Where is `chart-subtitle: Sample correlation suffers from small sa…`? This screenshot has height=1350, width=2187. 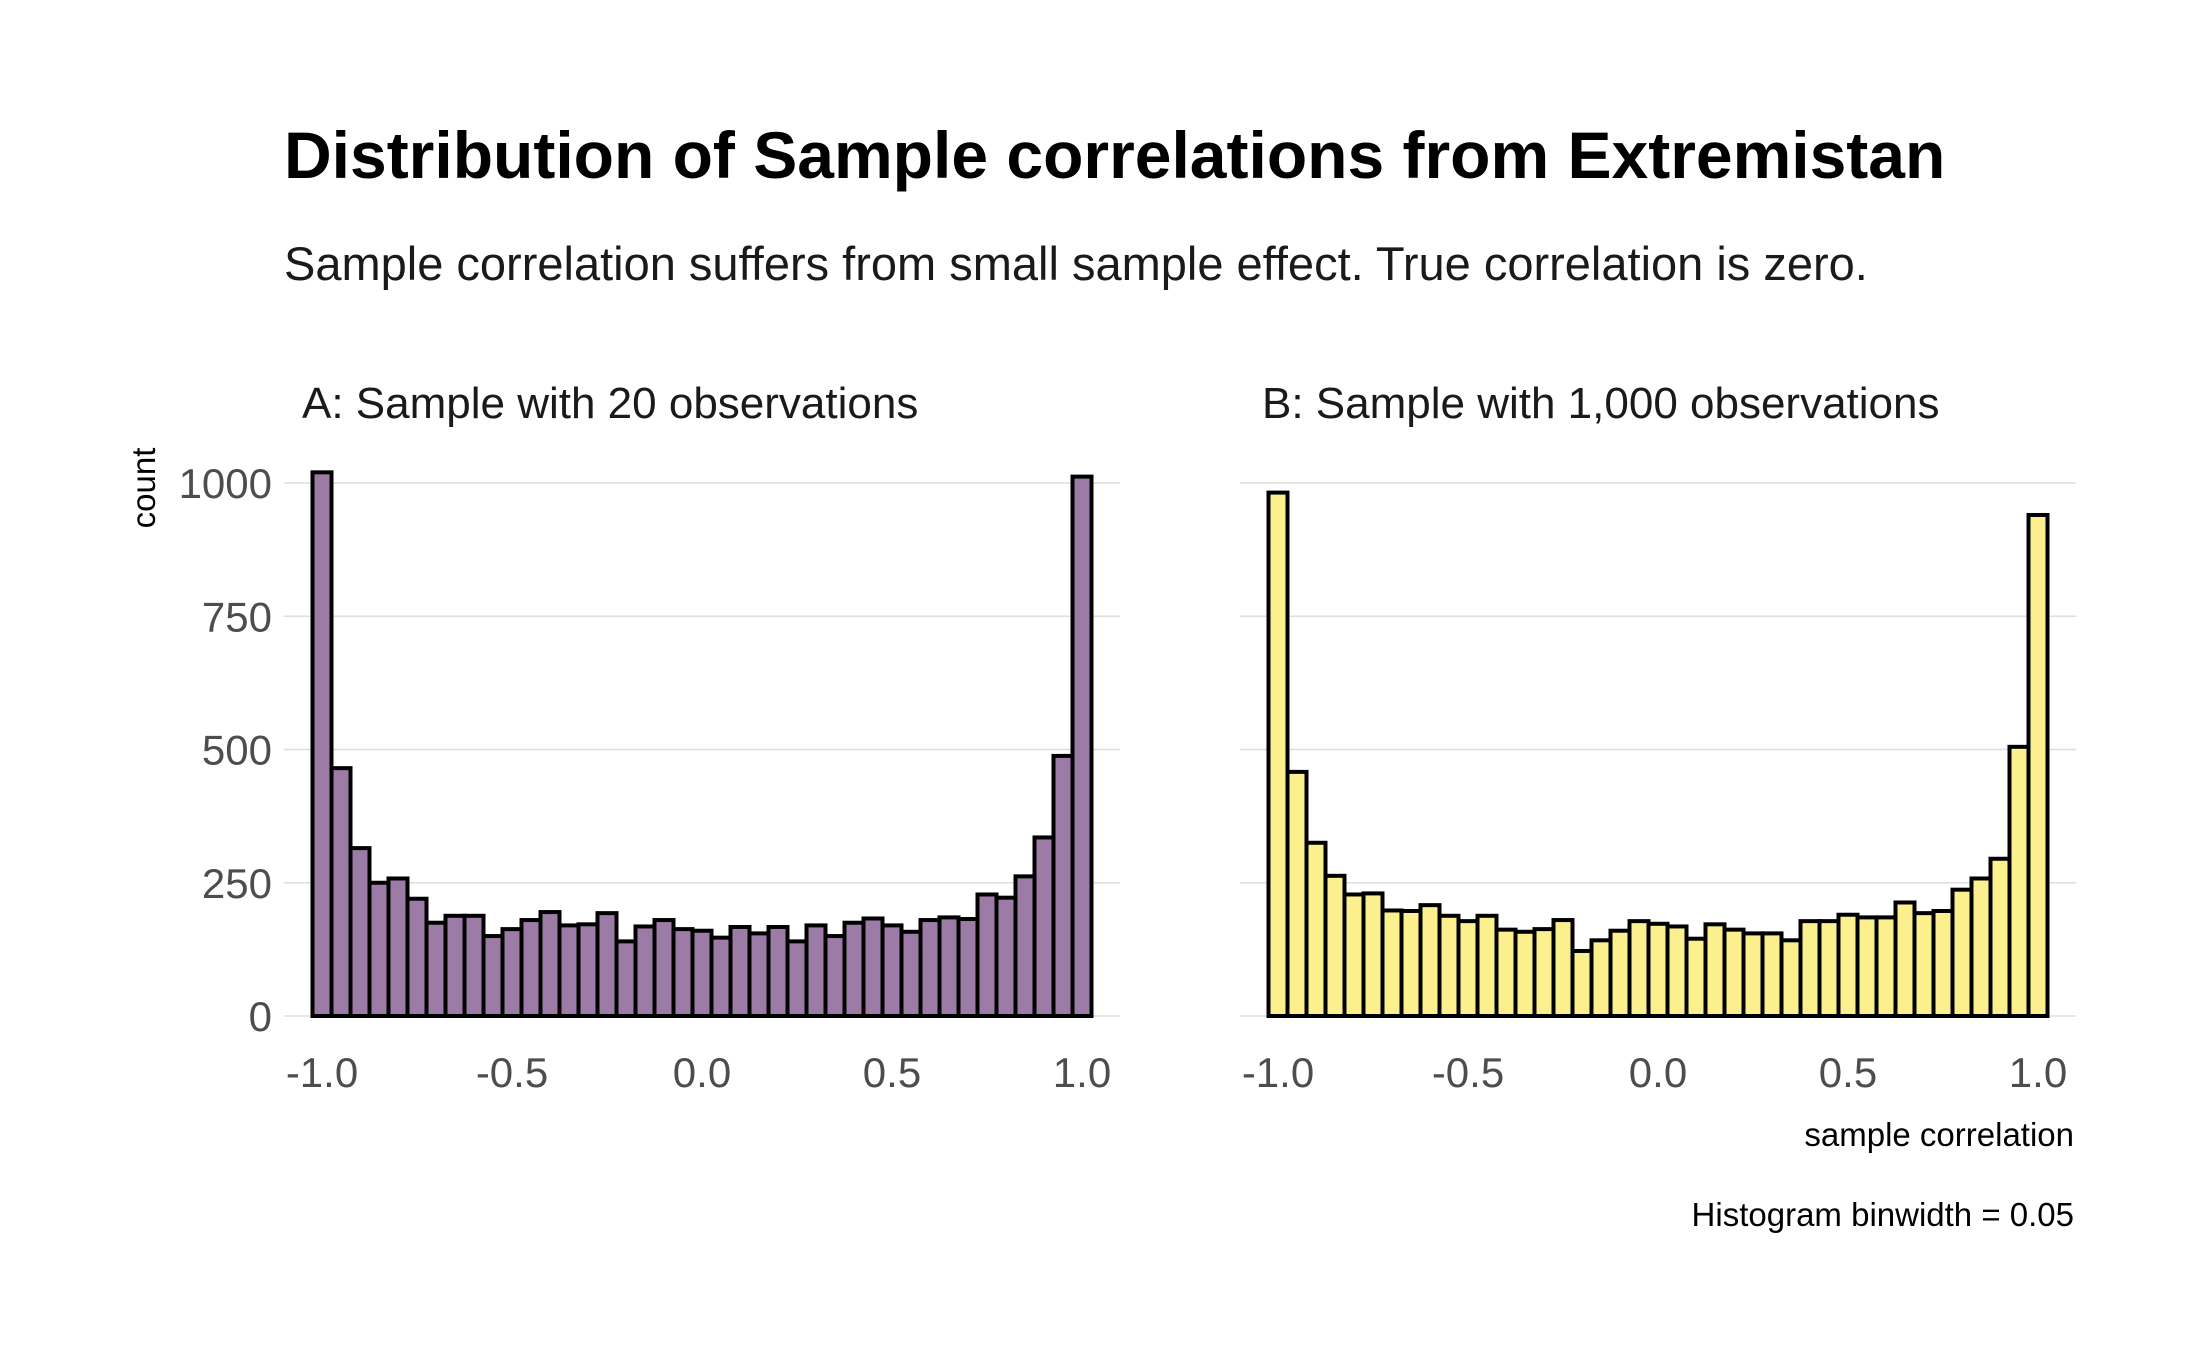
chart-subtitle: Sample correlation suffers from small sa… is located at coordinates (1076, 263).